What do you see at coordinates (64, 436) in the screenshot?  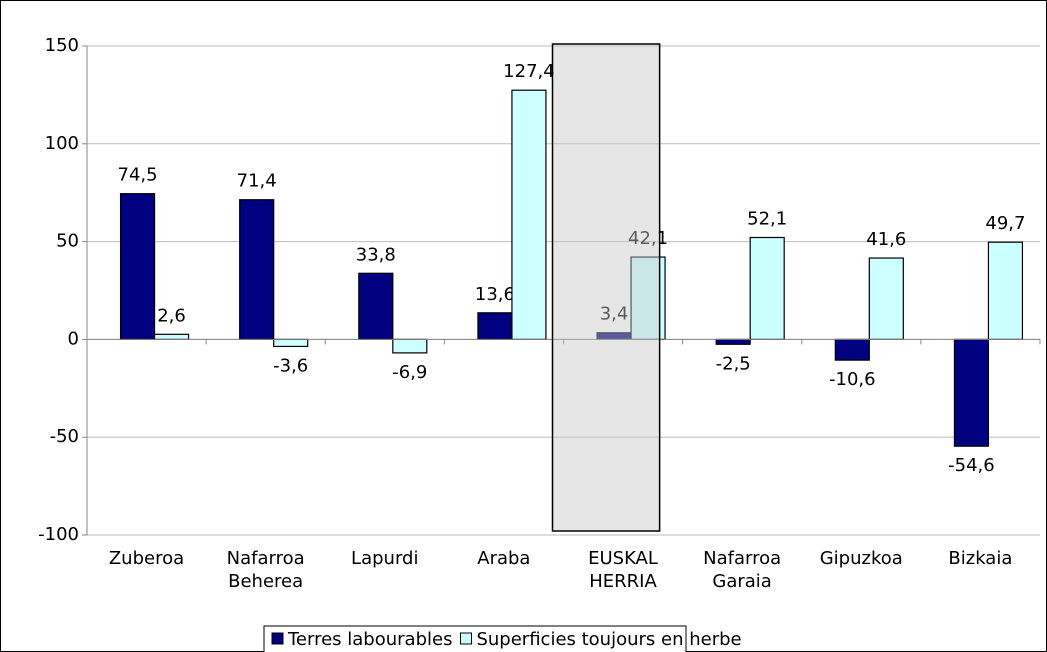 I see `y-tick-label: -50` at bounding box center [64, 436].